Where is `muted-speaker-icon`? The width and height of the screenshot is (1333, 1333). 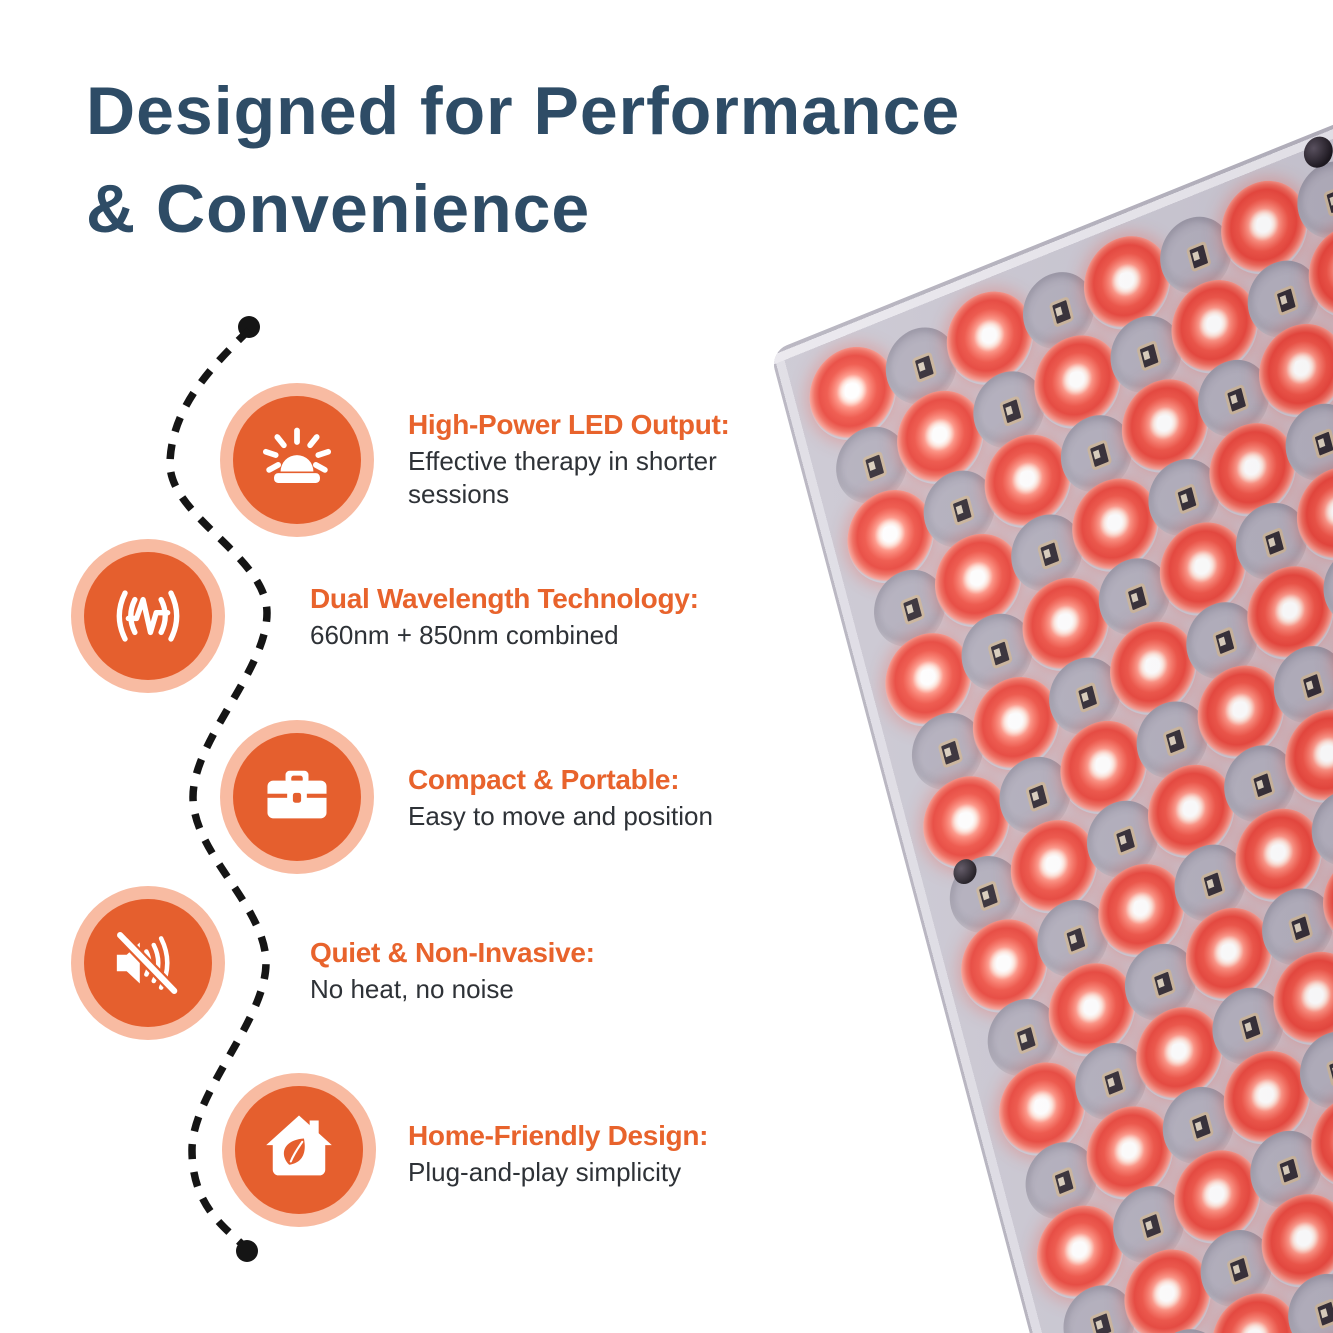 muted-speaker-icon is located at coordinates (147, 963).